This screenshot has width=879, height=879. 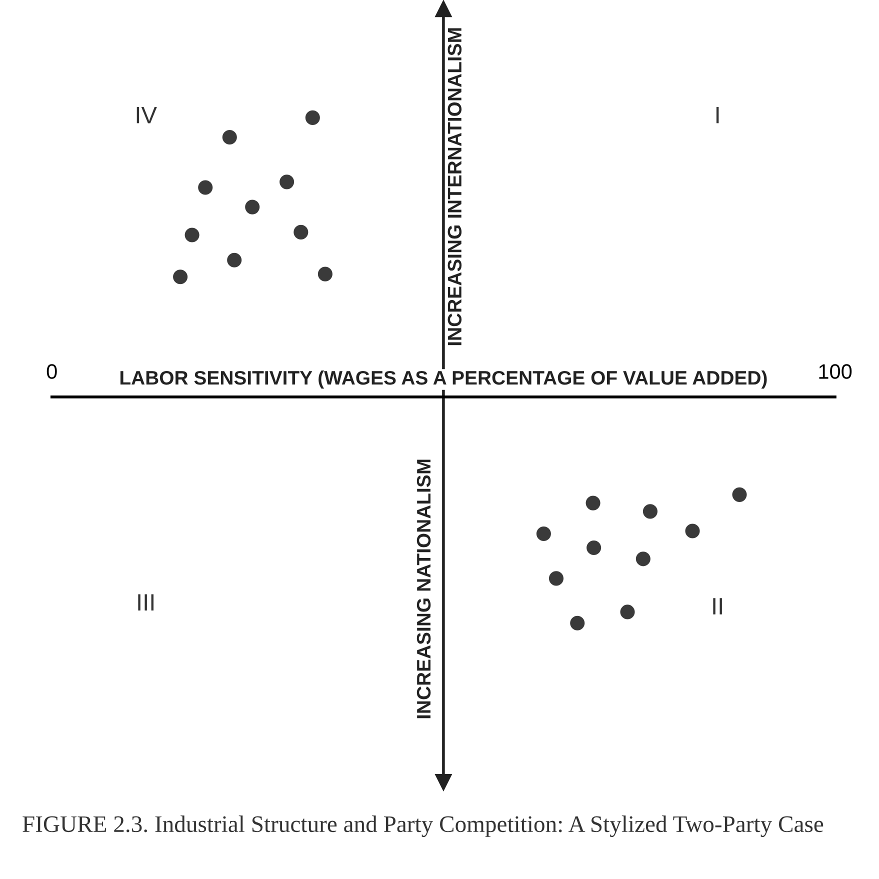 I want to click on annotation: III, so click(x=146, y=602).